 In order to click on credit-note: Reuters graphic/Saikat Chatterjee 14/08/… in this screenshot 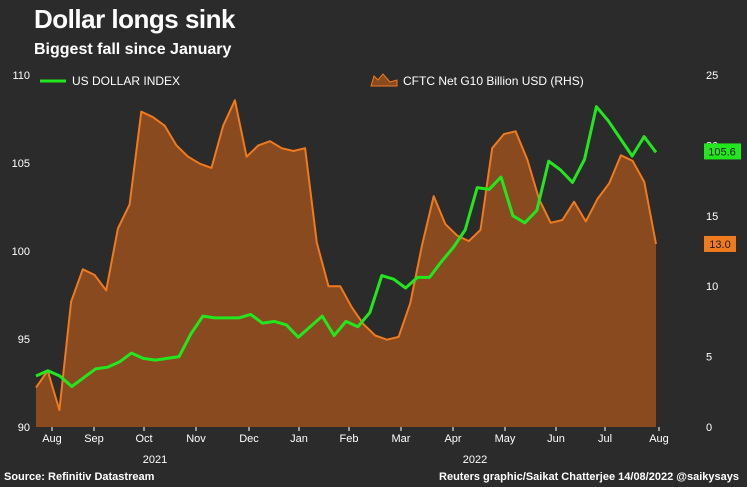, I will do `click(589, 477)`.